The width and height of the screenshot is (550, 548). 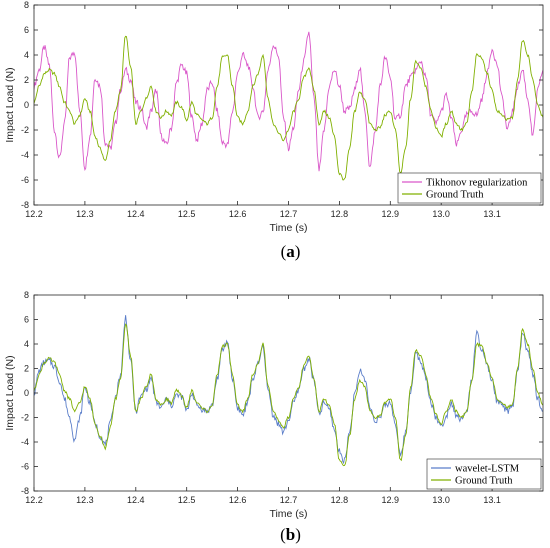 What do you see at coordinates (477, 183) in the screenshot?
I see `legend-label: Tikhonov regularization` at bounding box center [477, 183].